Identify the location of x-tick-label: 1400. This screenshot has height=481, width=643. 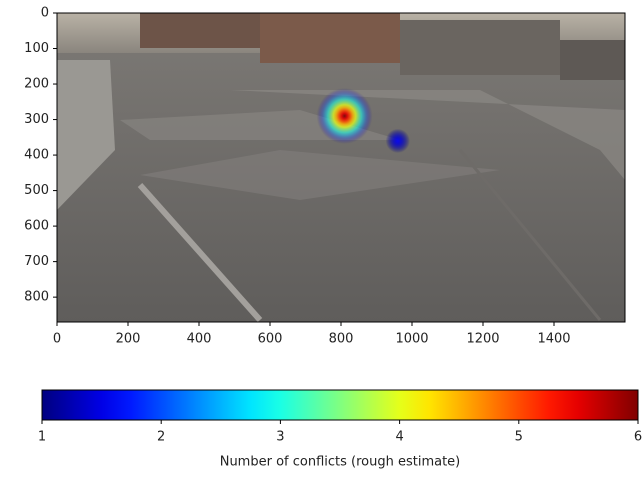
(553, 339).